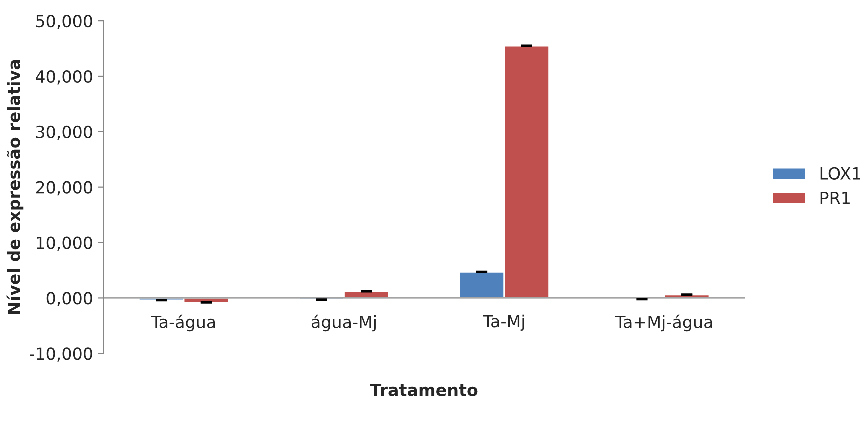 The image size is (866, 421). Describe the element at coordinates (61, 355) in the screenshot. I see `y-tick-label: -10,000` at that location.